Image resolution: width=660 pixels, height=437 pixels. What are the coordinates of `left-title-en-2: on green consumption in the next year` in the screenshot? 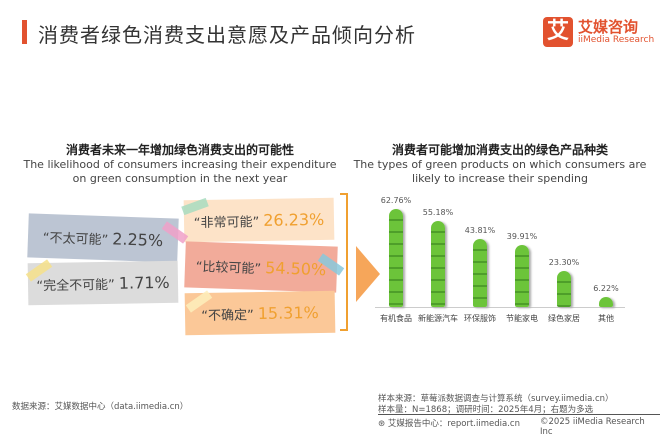 It's located at (180, 178).